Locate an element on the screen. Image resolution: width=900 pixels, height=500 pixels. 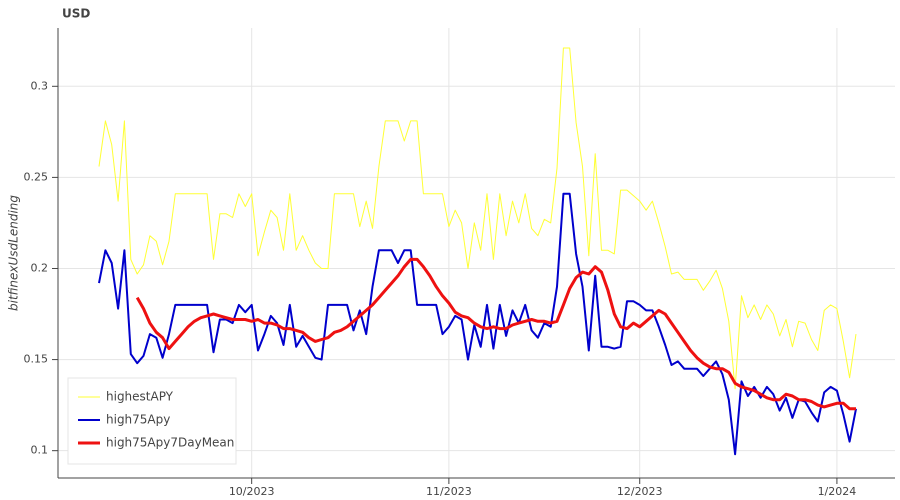
y-tick-label: 0.25 is located at coordinates (36, 176).